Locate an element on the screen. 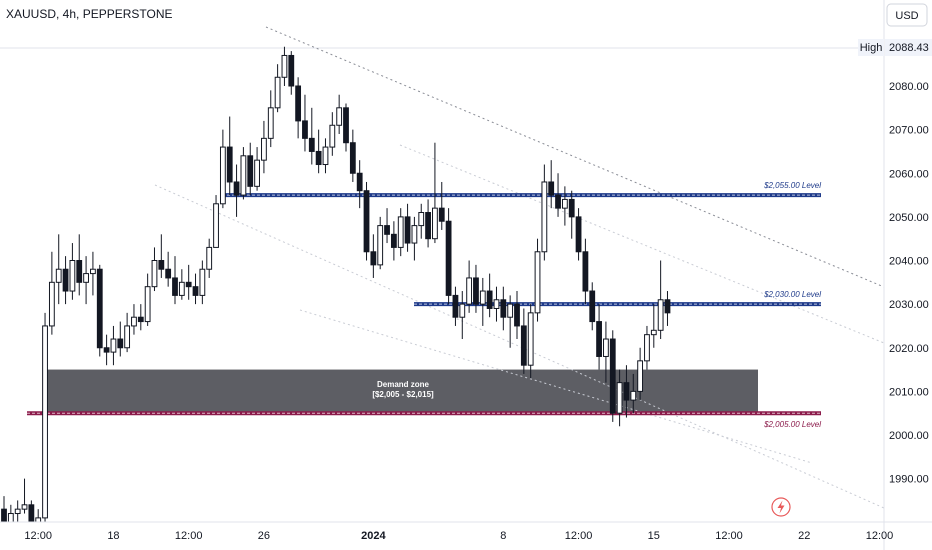 The height and width of the screenshot is (550, 932). level-label: $2,005.00 Level is located at coordinates (792, 424).